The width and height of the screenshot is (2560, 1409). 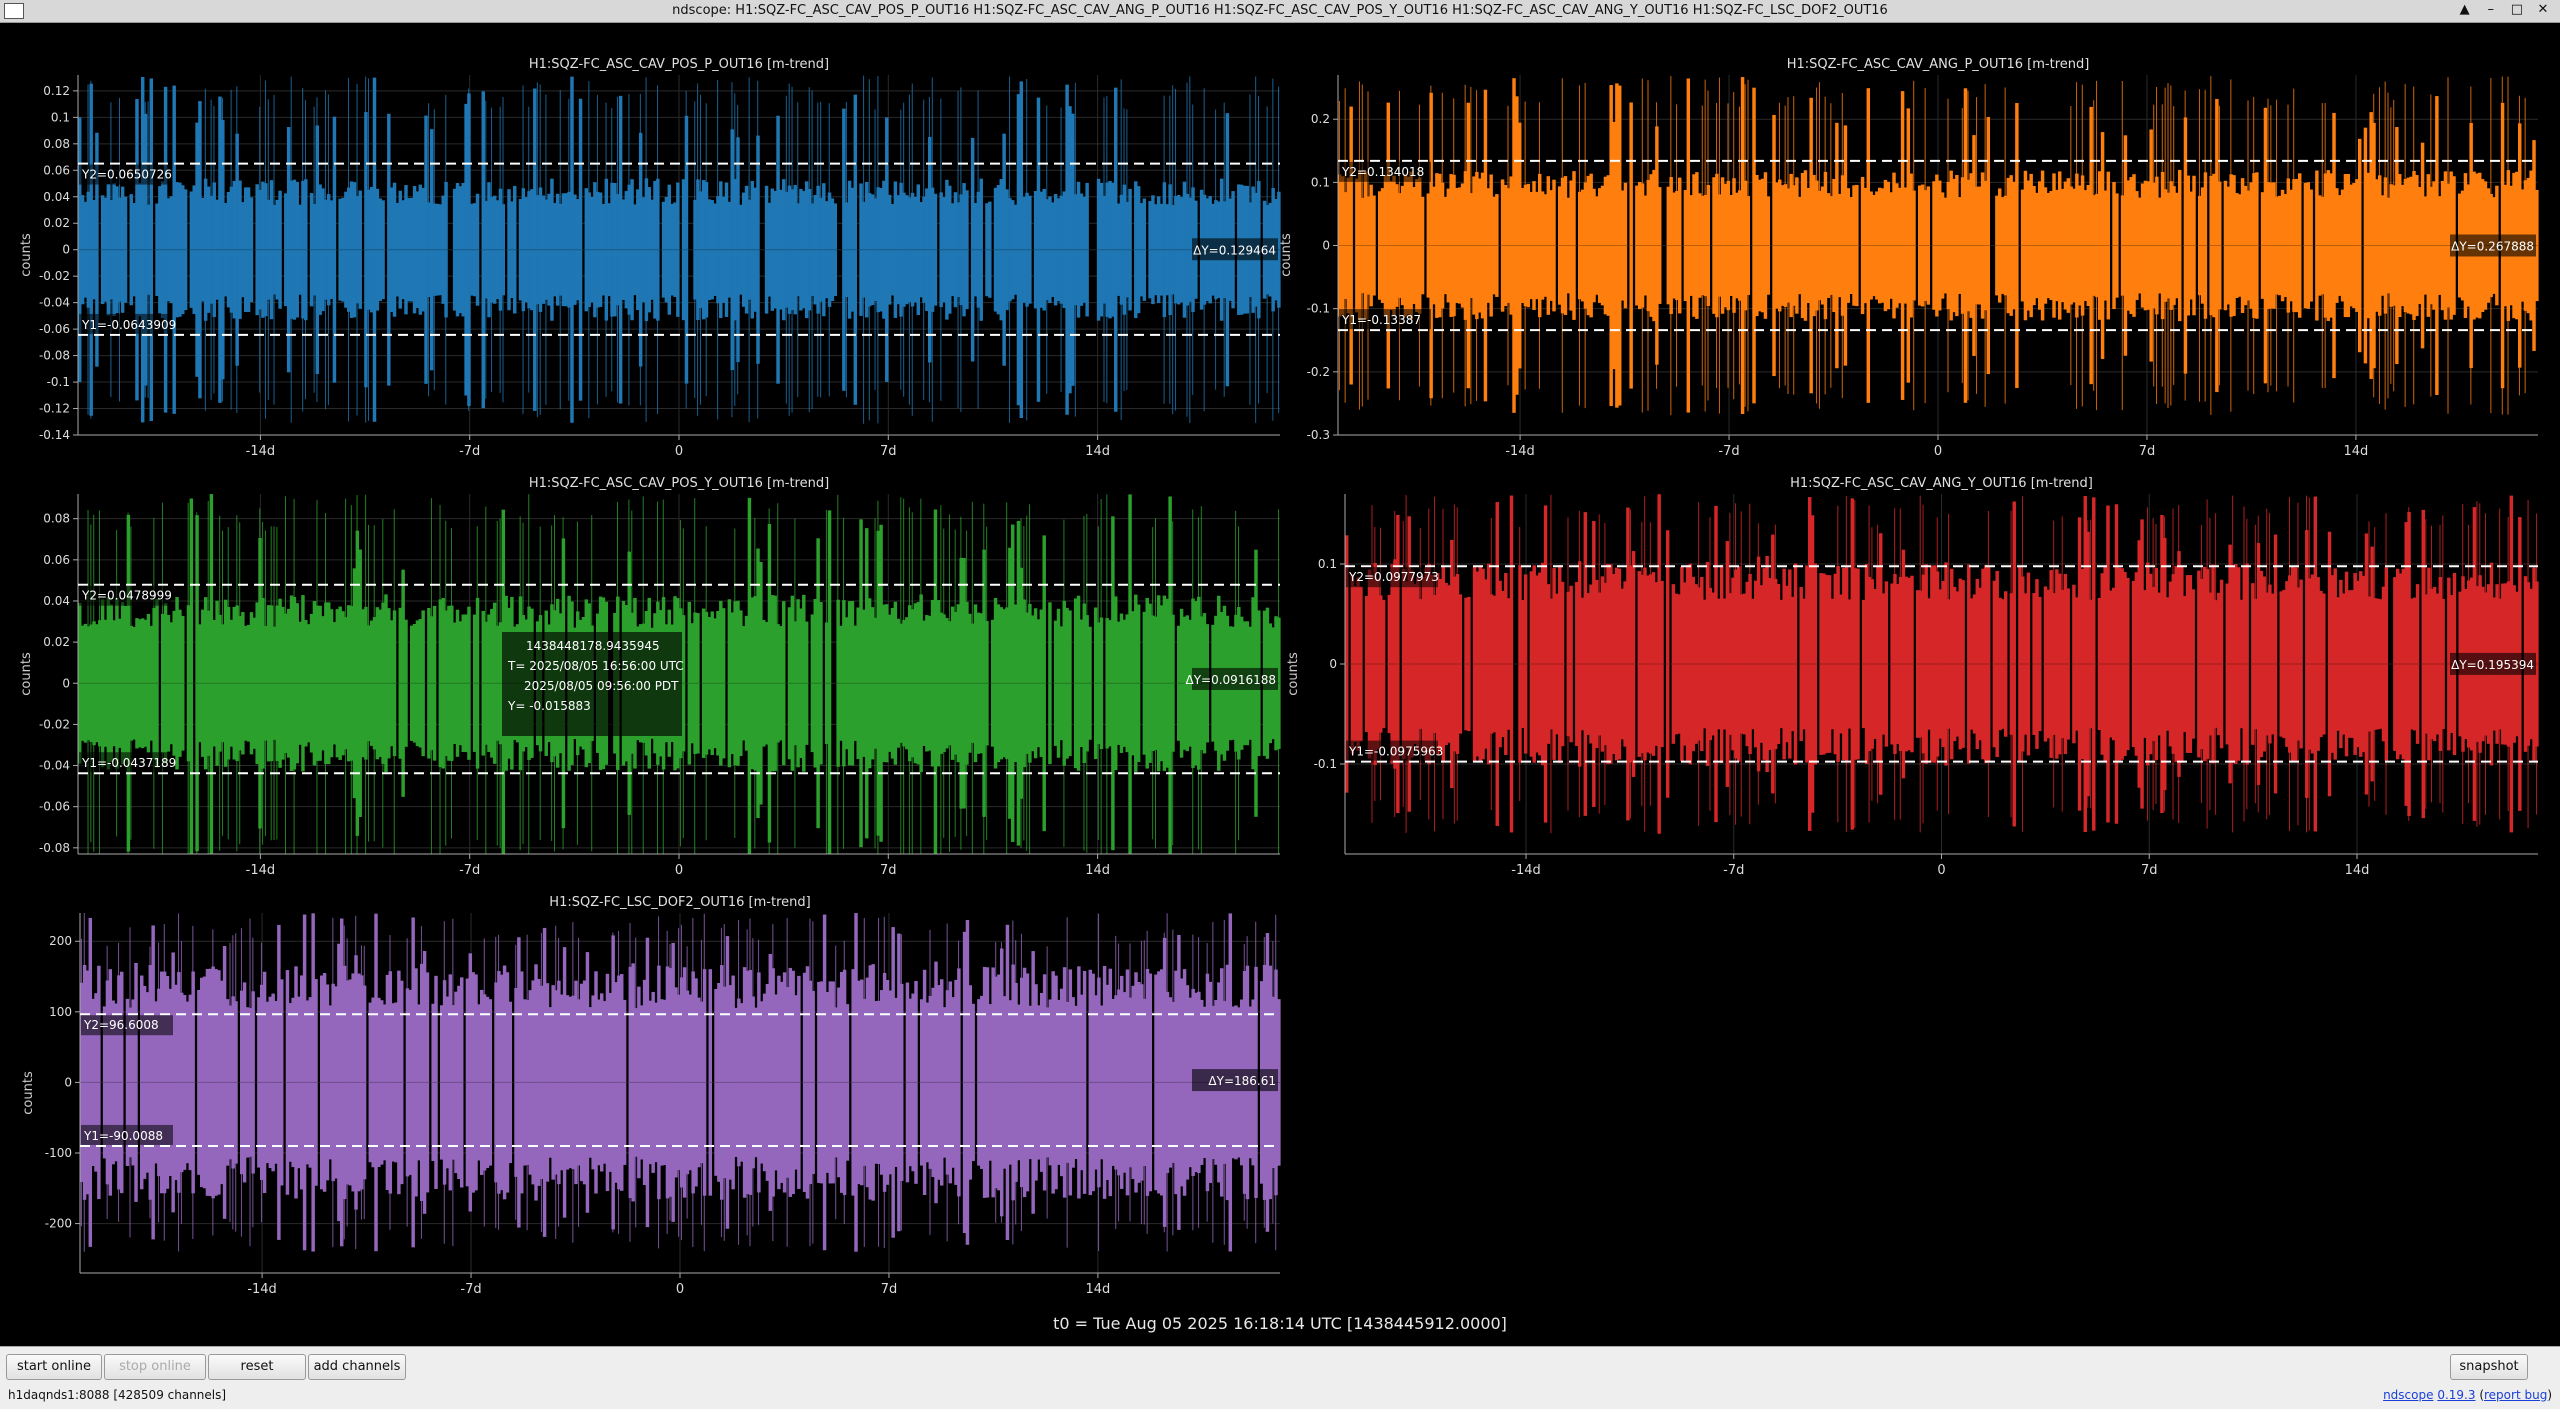 I want to click on x-tick-label: -7d, so click(x=1733, y=870).